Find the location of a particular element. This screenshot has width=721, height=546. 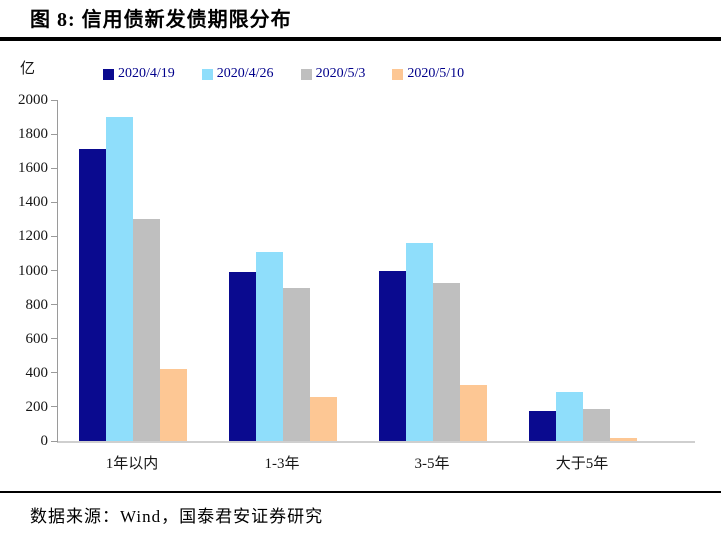

x-axis-label: 1-3年 is located at coordinates (282, 464).